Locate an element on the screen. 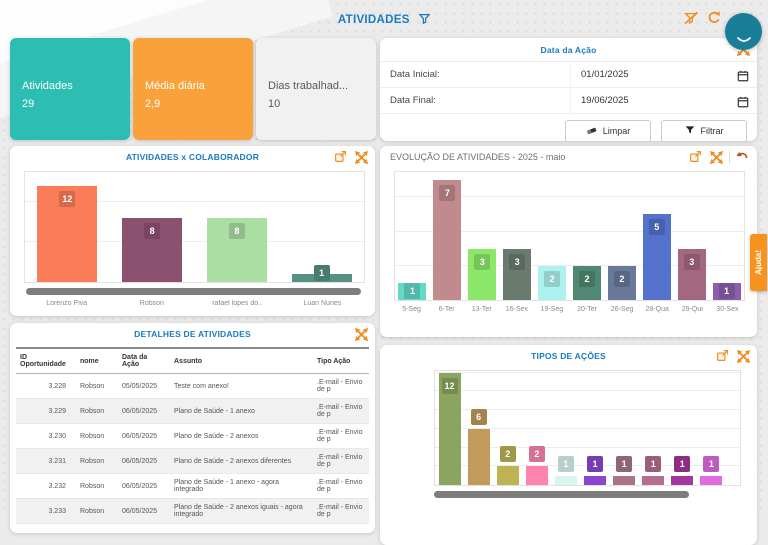 This screenshot has width=768, height=545. panel-title: ATIVIDADES x COLABORADOR is located at coordinates (192, 157).